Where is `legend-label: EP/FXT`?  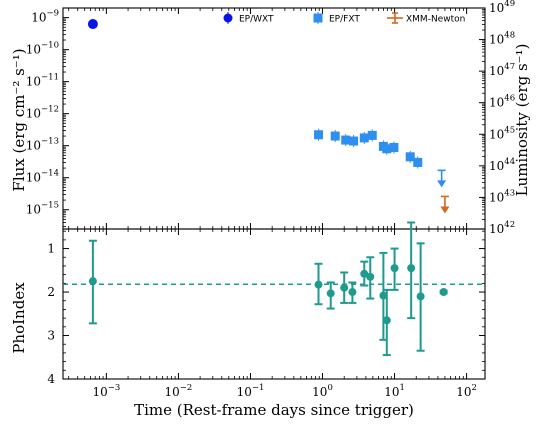
legend-label: EP/FXT is located at coordinates (344, 20).